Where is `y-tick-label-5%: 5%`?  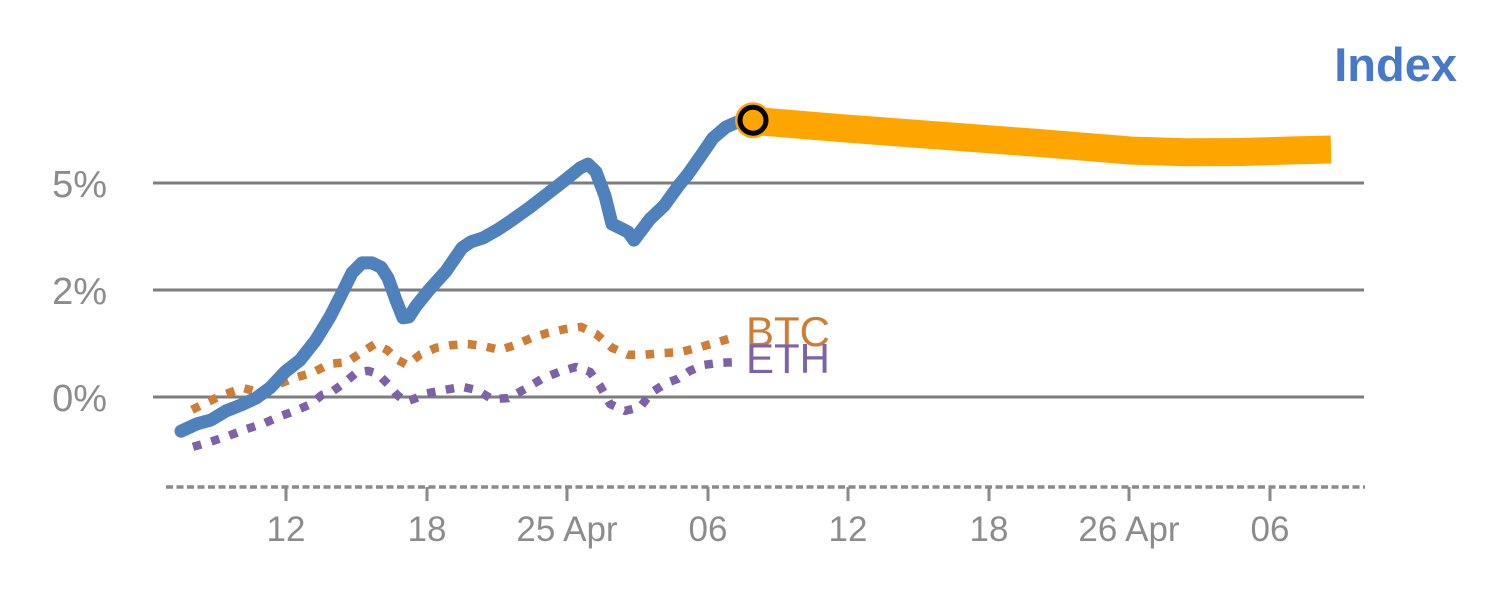 y-tick-label-5%: 5% is located at coordinates (79, 185).